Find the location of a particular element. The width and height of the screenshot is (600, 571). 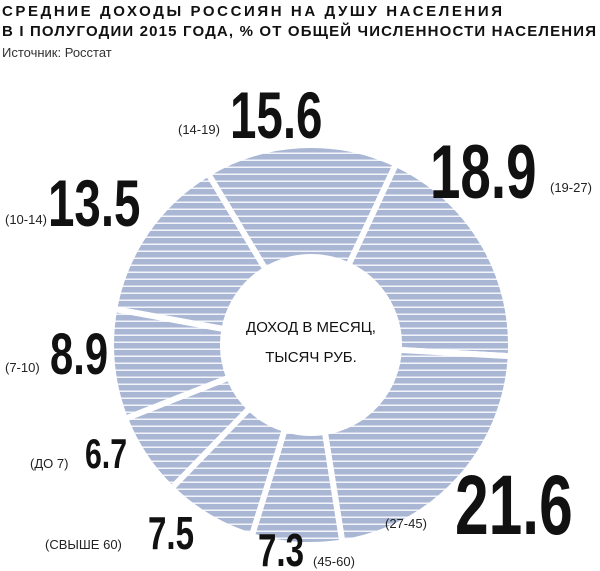

center-label: ТЫСЯЧ РУБ. is located at coordinates (311, 357).